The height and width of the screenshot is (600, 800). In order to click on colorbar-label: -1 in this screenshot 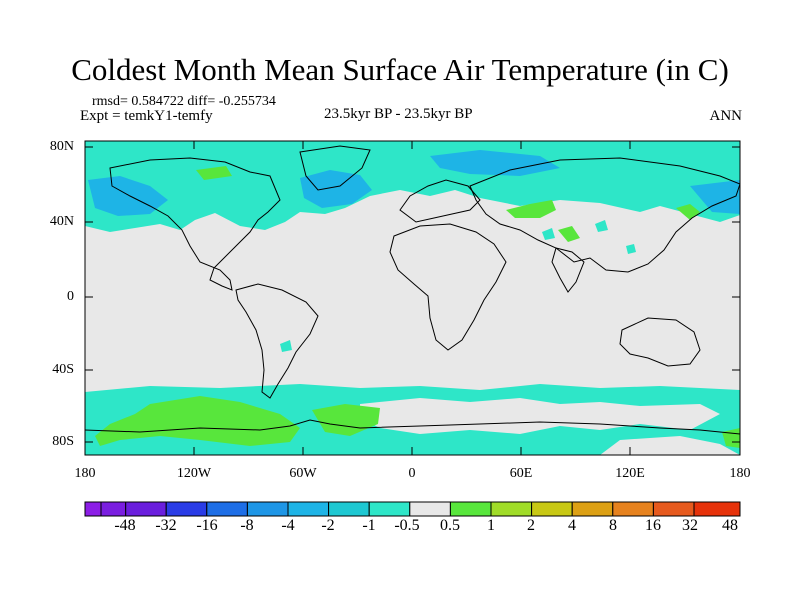, I will do `click(369, 525)`.